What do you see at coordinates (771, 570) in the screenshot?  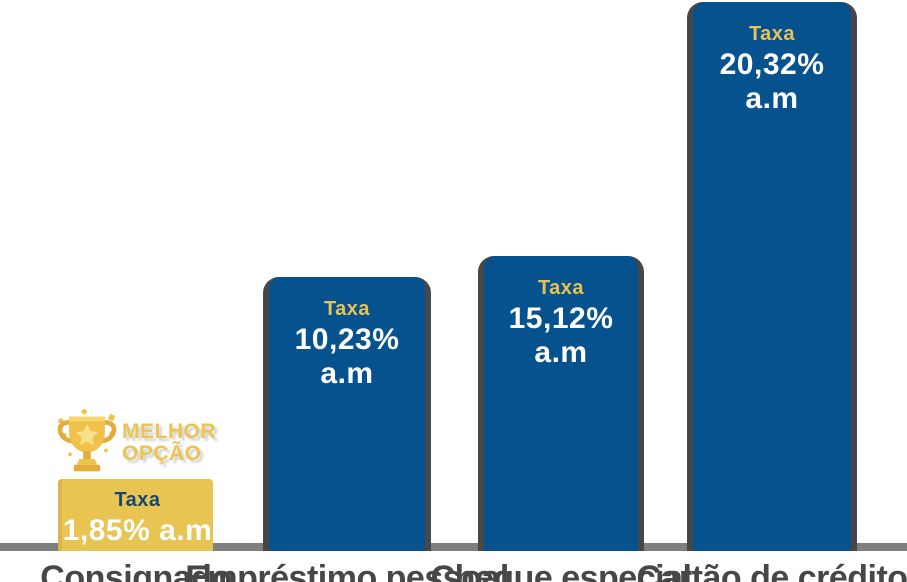 I see `bar-category-cartao-credito: Cartão de crédito` at bounding box center [771, 570].